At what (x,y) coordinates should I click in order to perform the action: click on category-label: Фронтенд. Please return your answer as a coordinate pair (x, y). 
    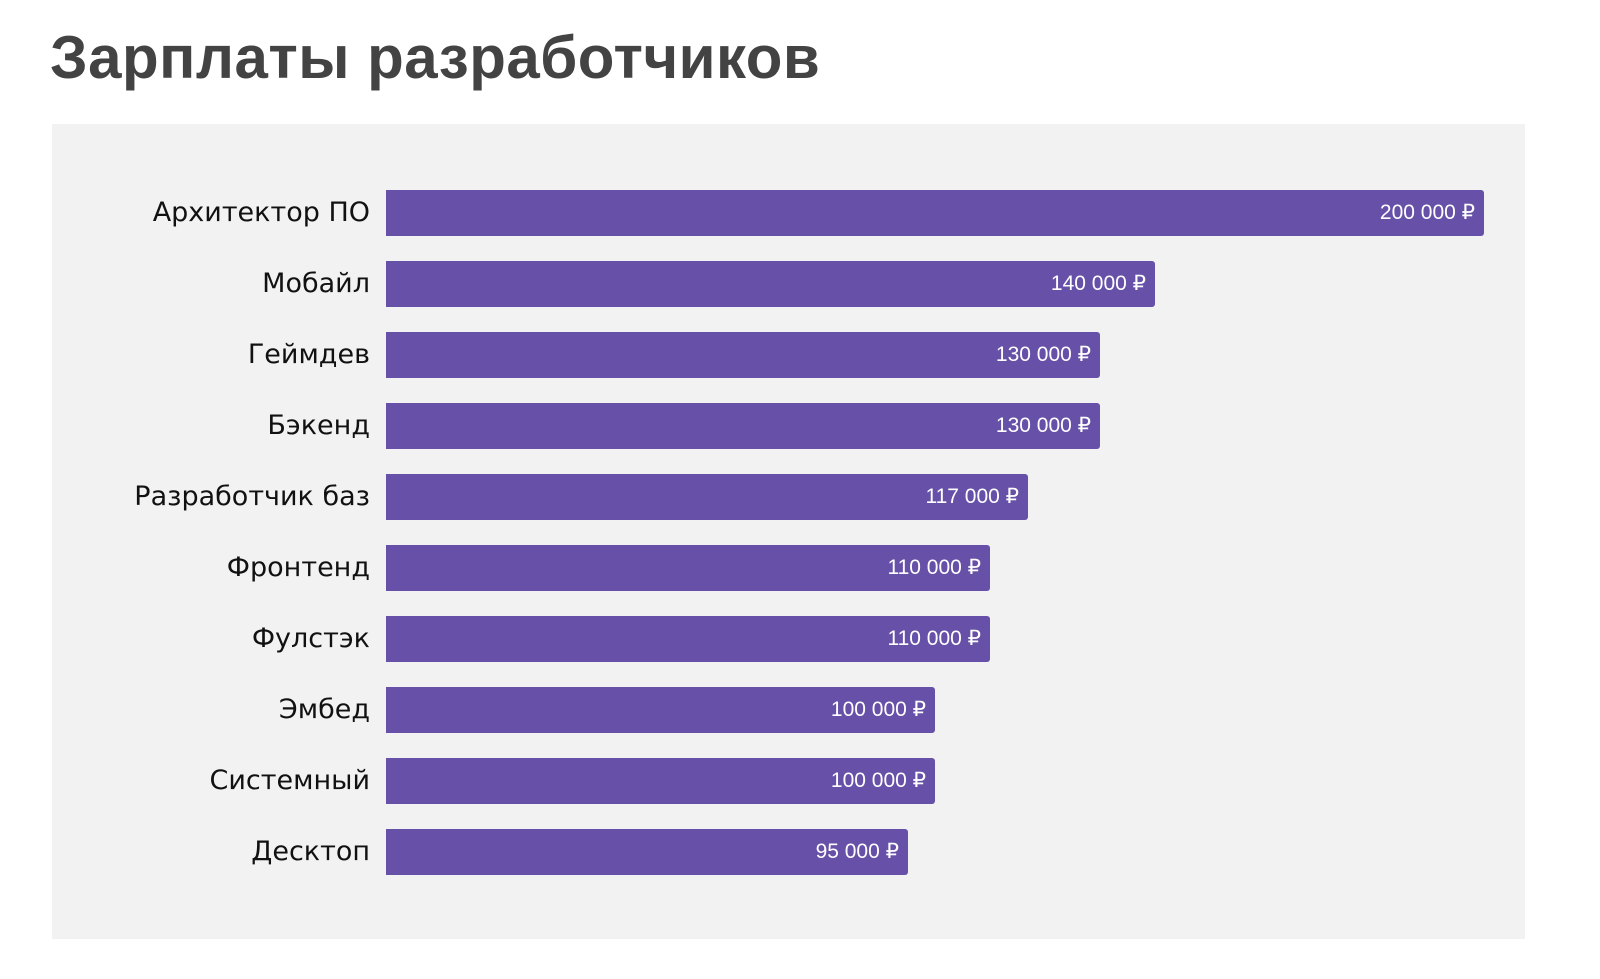
    Looking at the image, I should click on (298, 567).